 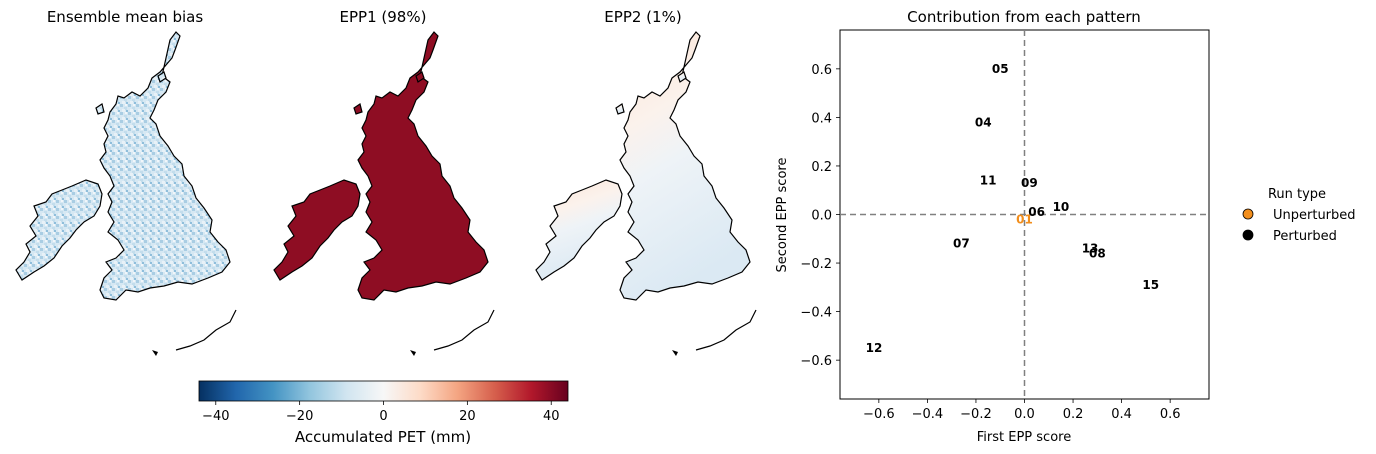 What do you see at coordinates (1314, 215) in the screenshot?
I see `legend-label: Unperturbed` at bounding box center [1314, 215].